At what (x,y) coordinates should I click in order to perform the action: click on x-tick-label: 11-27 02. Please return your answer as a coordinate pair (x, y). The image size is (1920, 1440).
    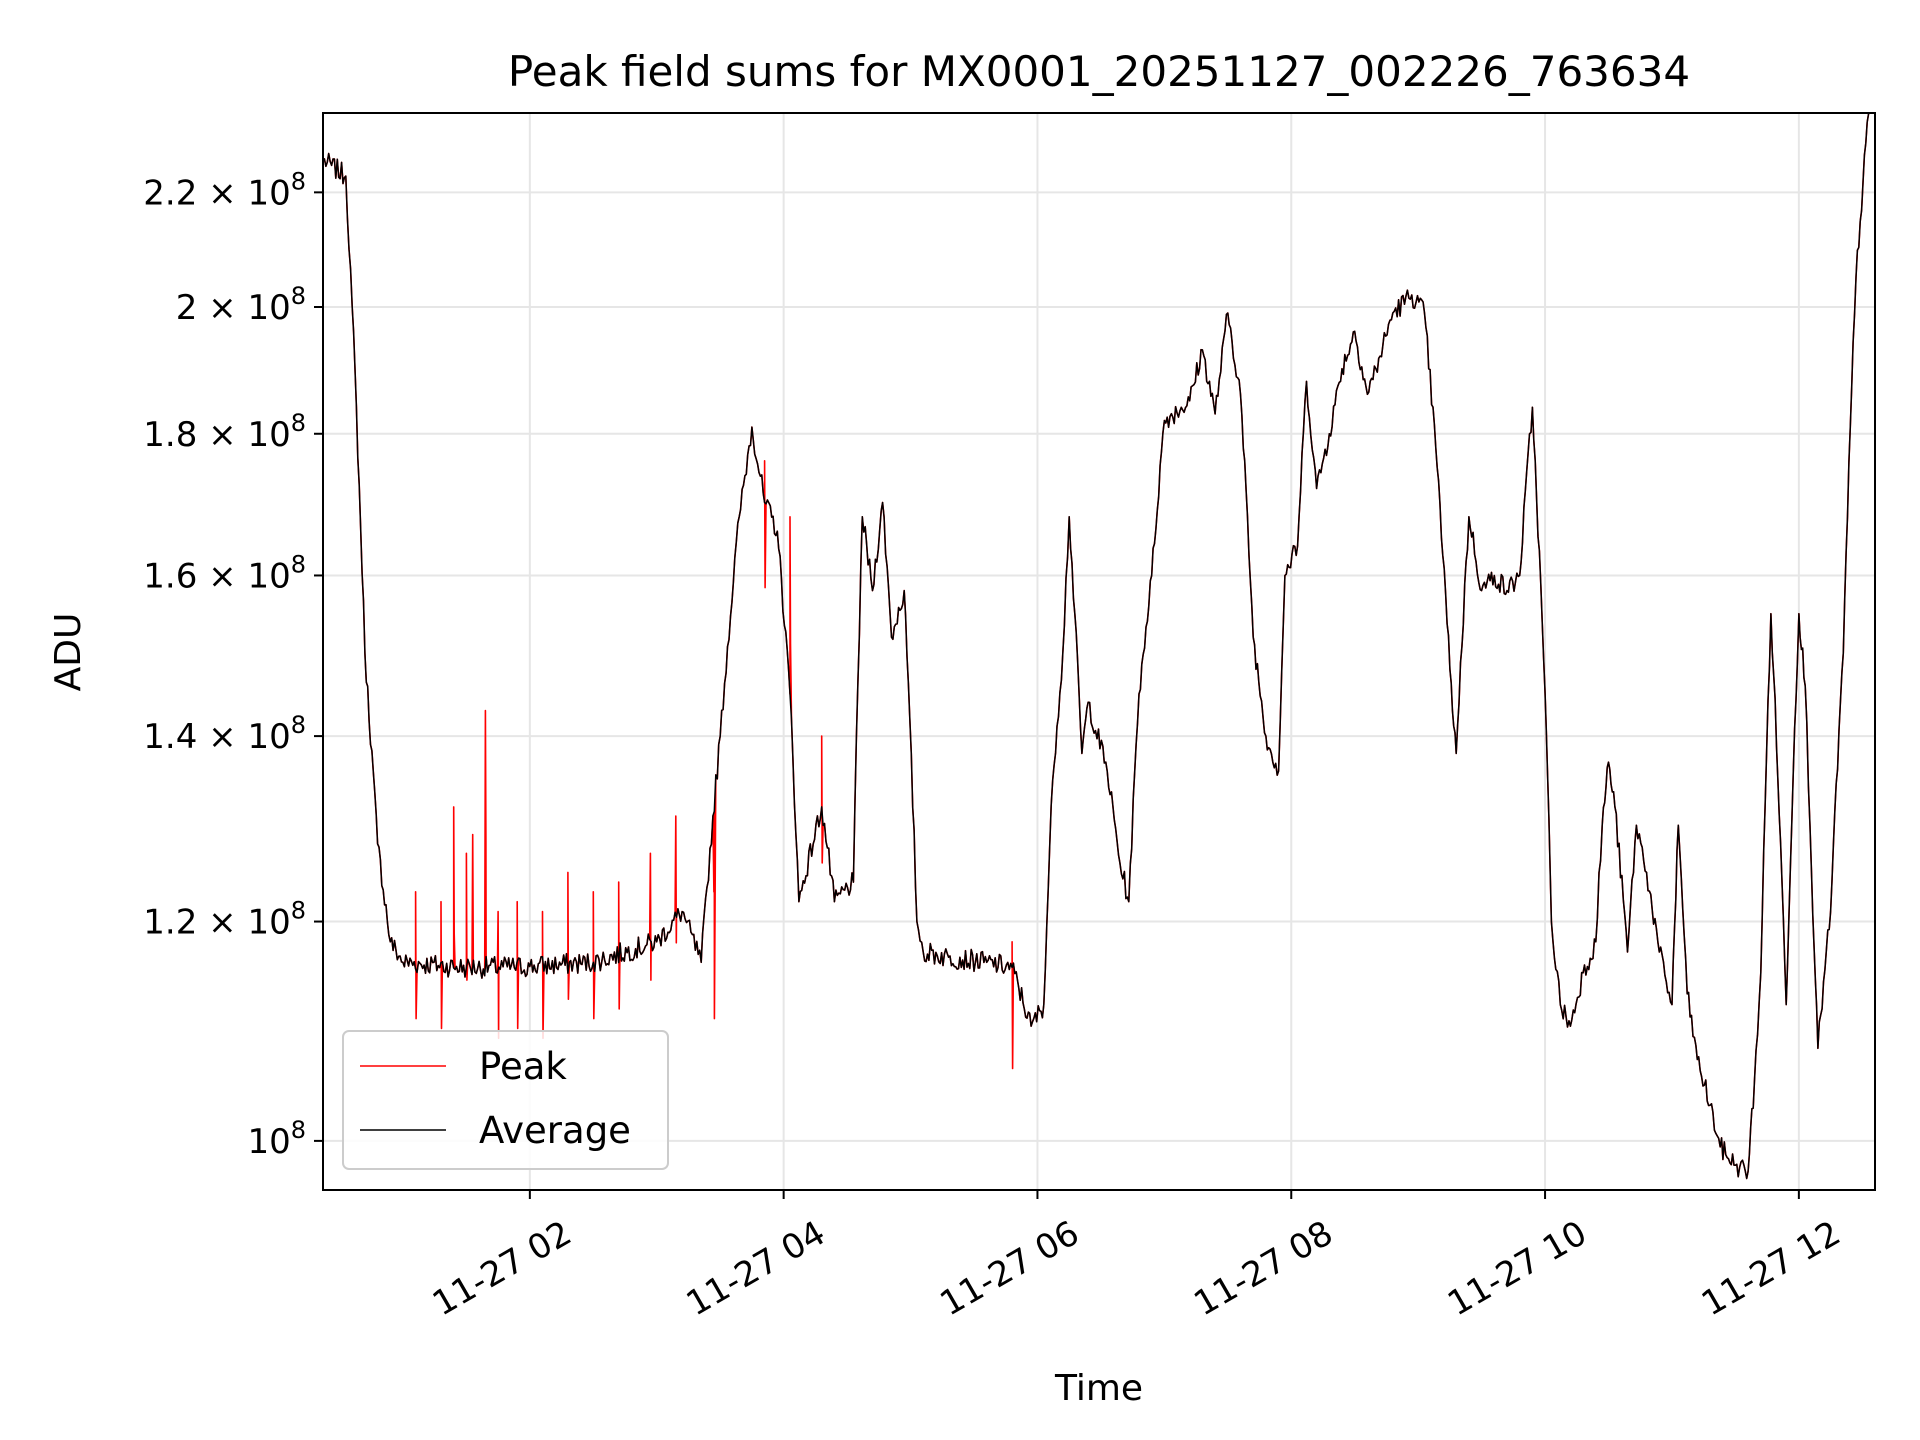
    Looking at the image, I should click on (502, 1268).